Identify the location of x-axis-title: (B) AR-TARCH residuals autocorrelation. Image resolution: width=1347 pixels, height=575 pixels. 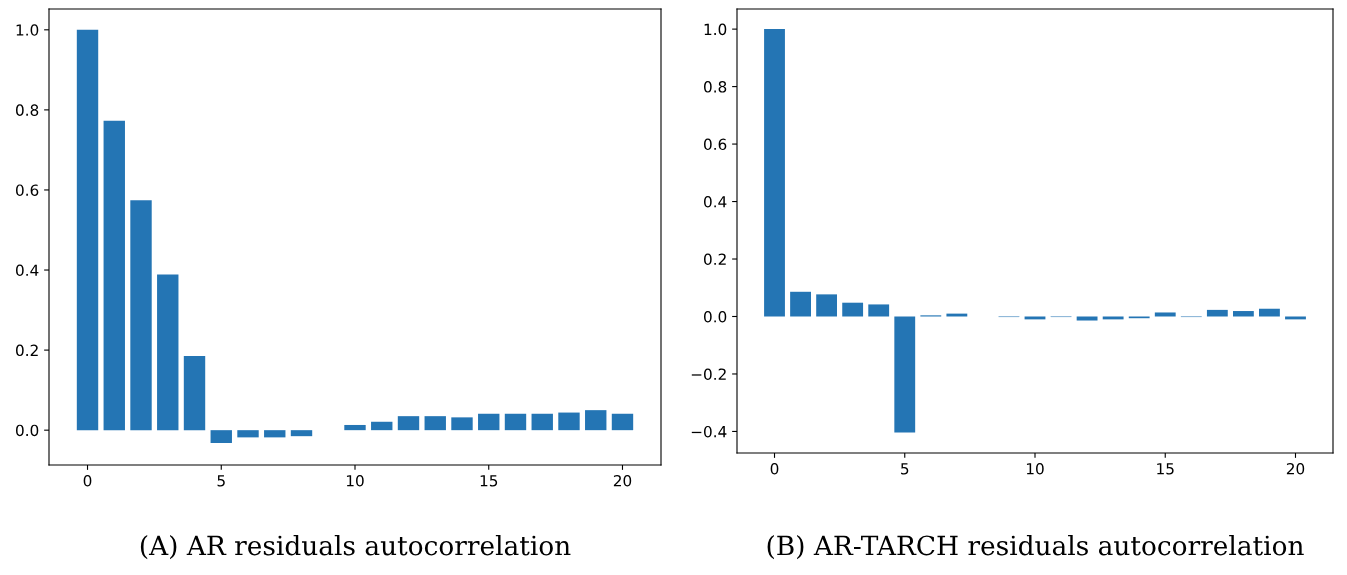
(1035, 547).